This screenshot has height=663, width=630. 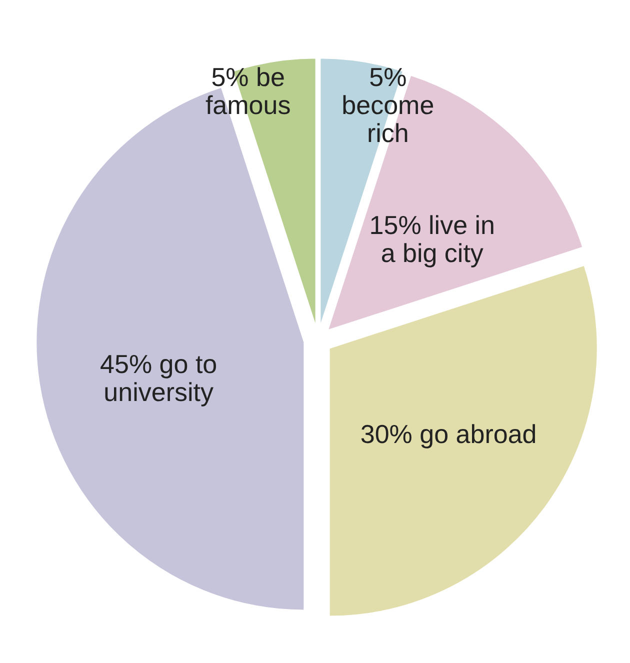 I want to click on slice-label: 30% go abroad, so click(x=448, y=433).